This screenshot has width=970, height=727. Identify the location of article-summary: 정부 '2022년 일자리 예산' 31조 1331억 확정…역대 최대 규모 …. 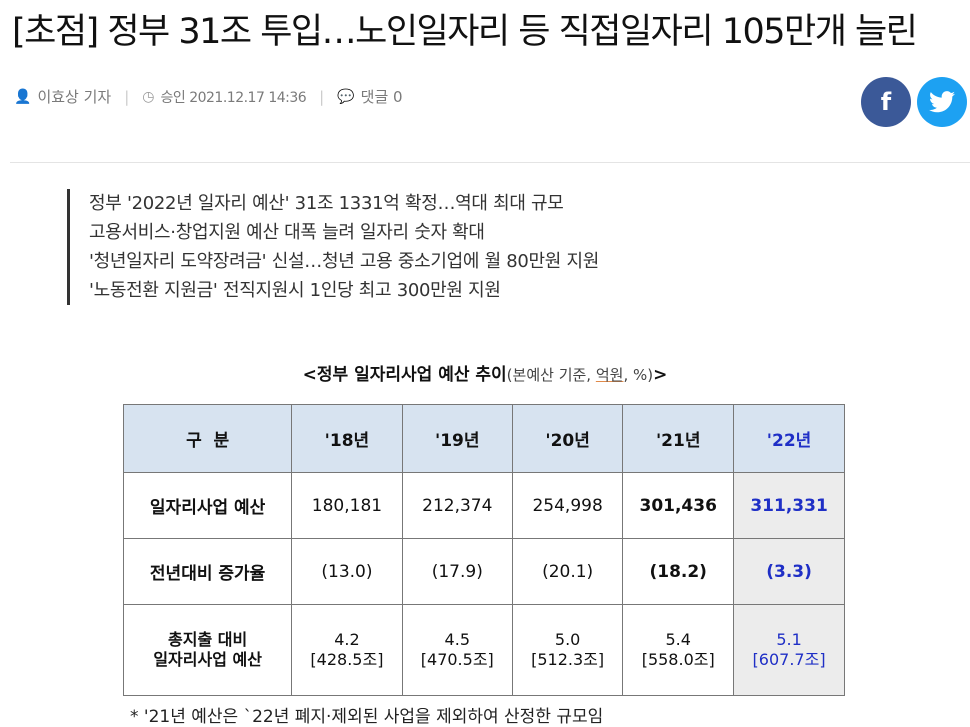
(333, 247).